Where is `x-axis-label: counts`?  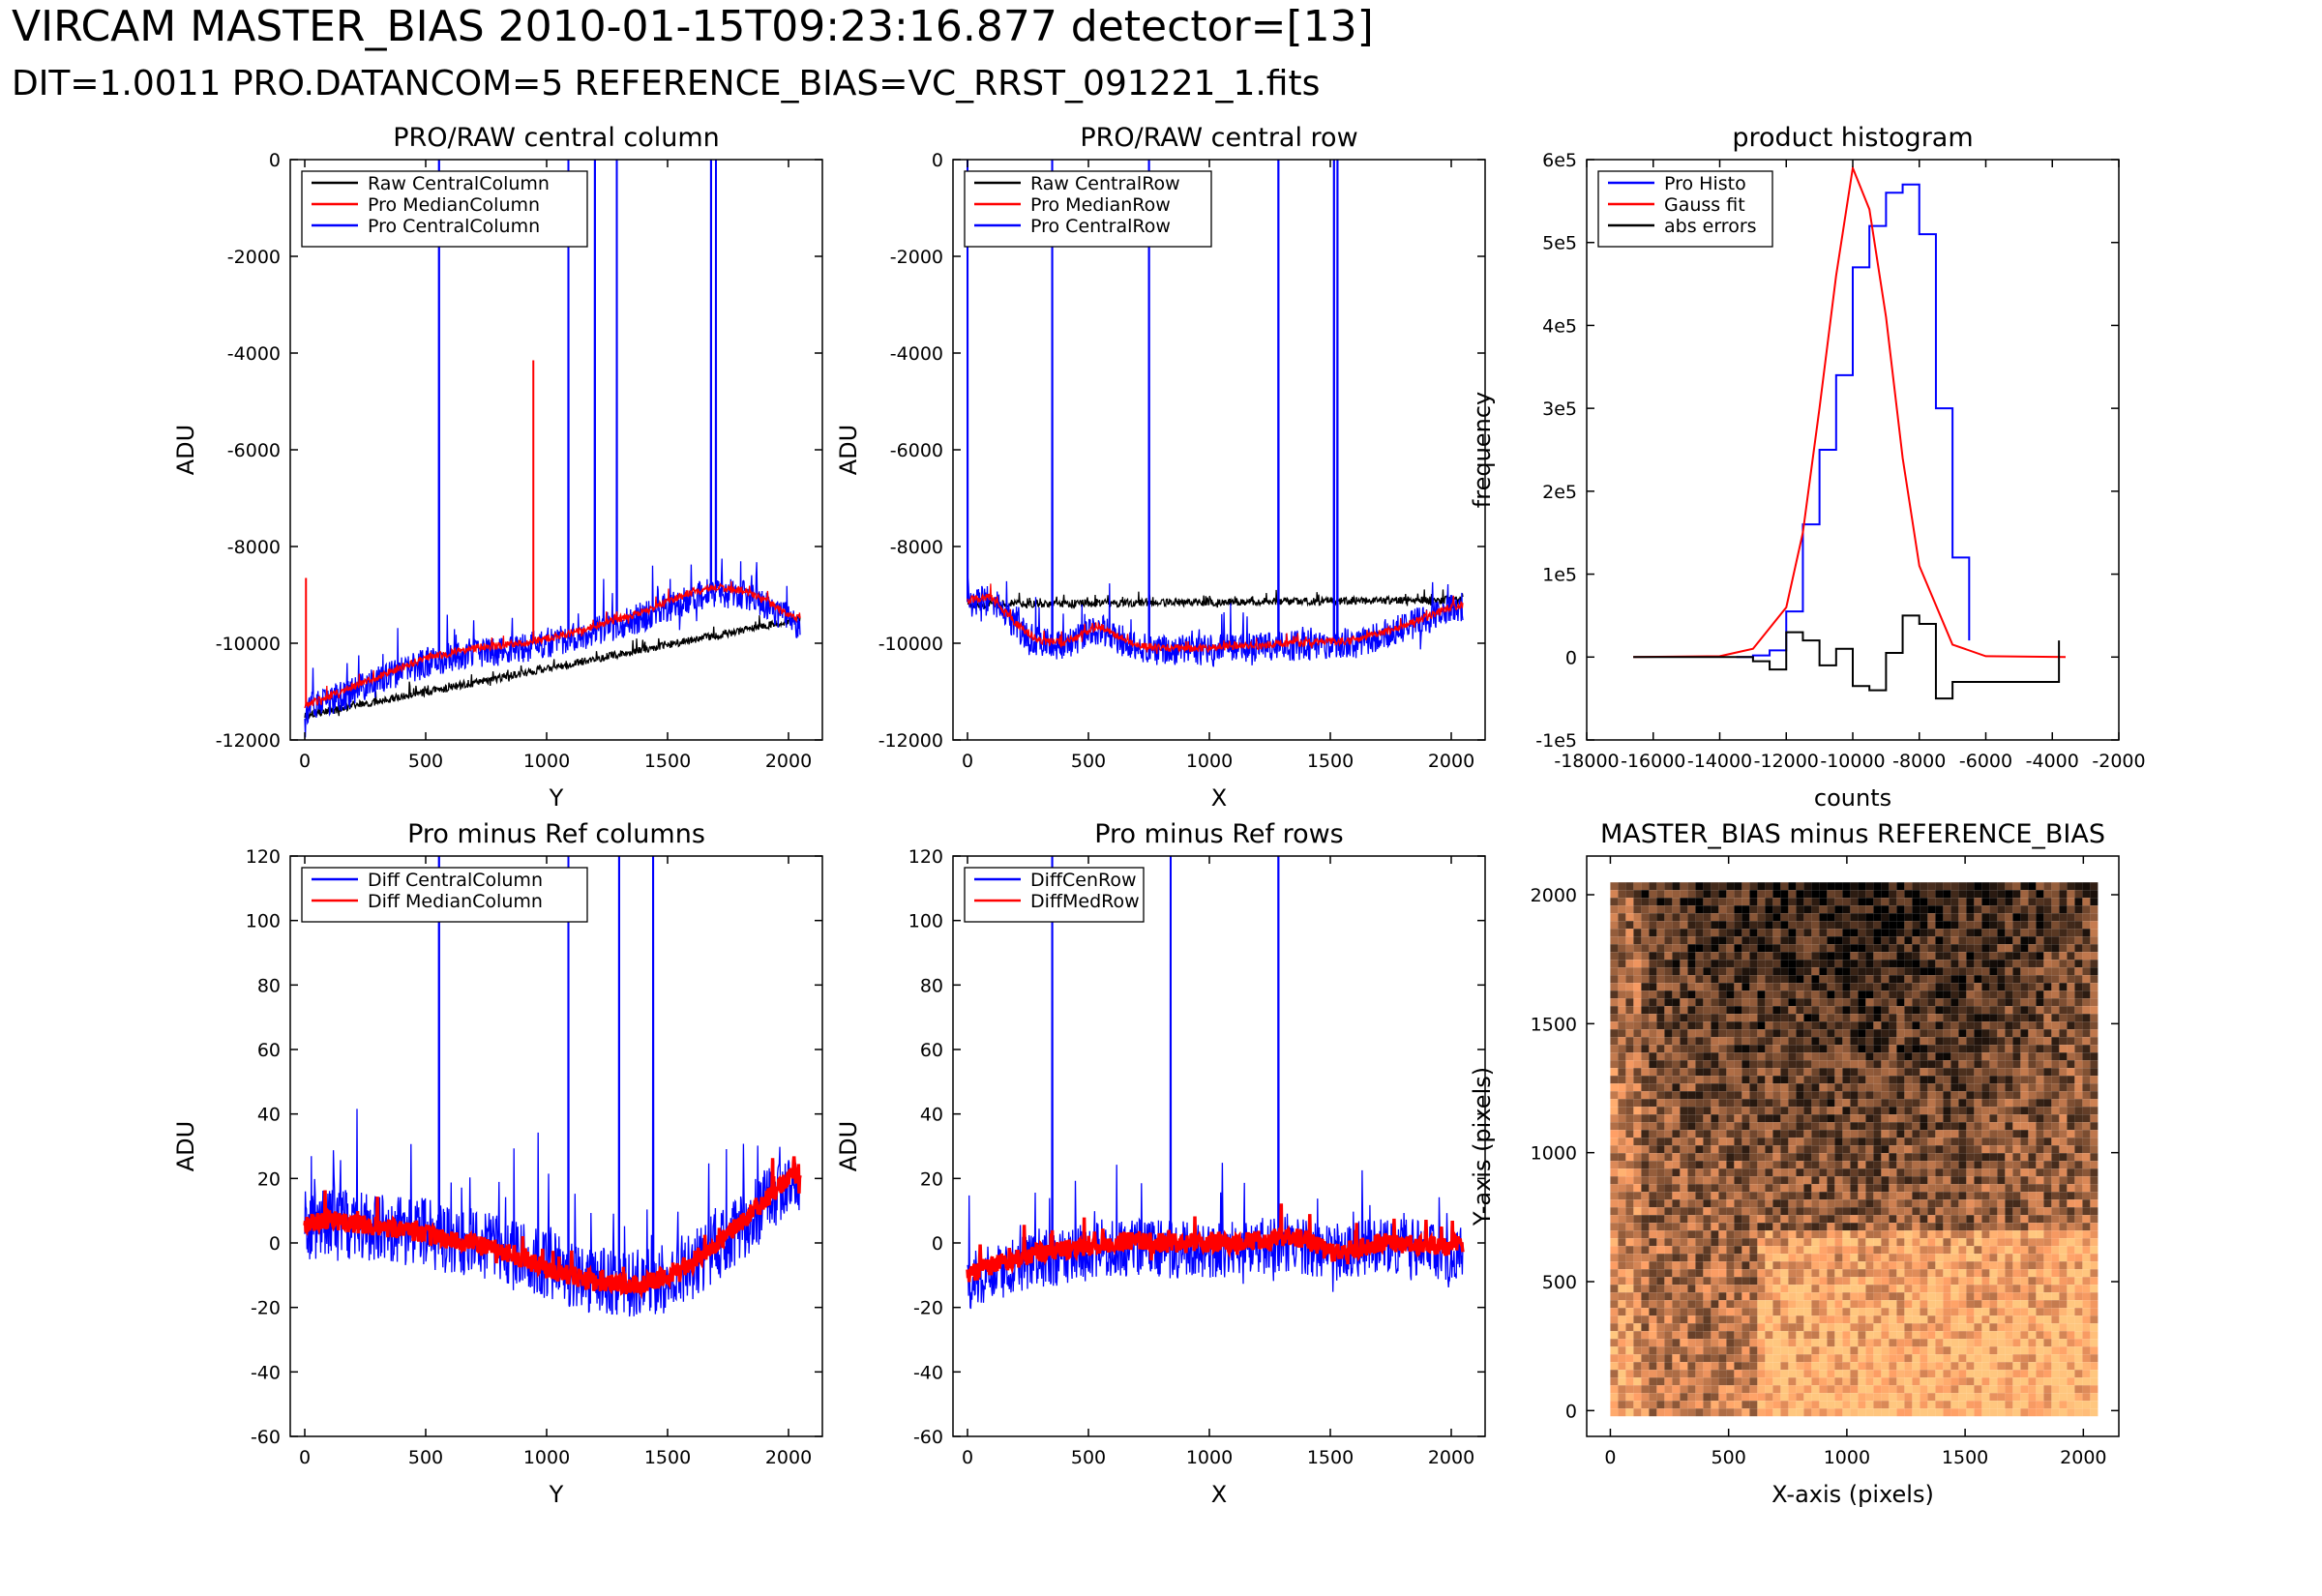 x-axis-label: counts is located at coordinates (1852, 798).